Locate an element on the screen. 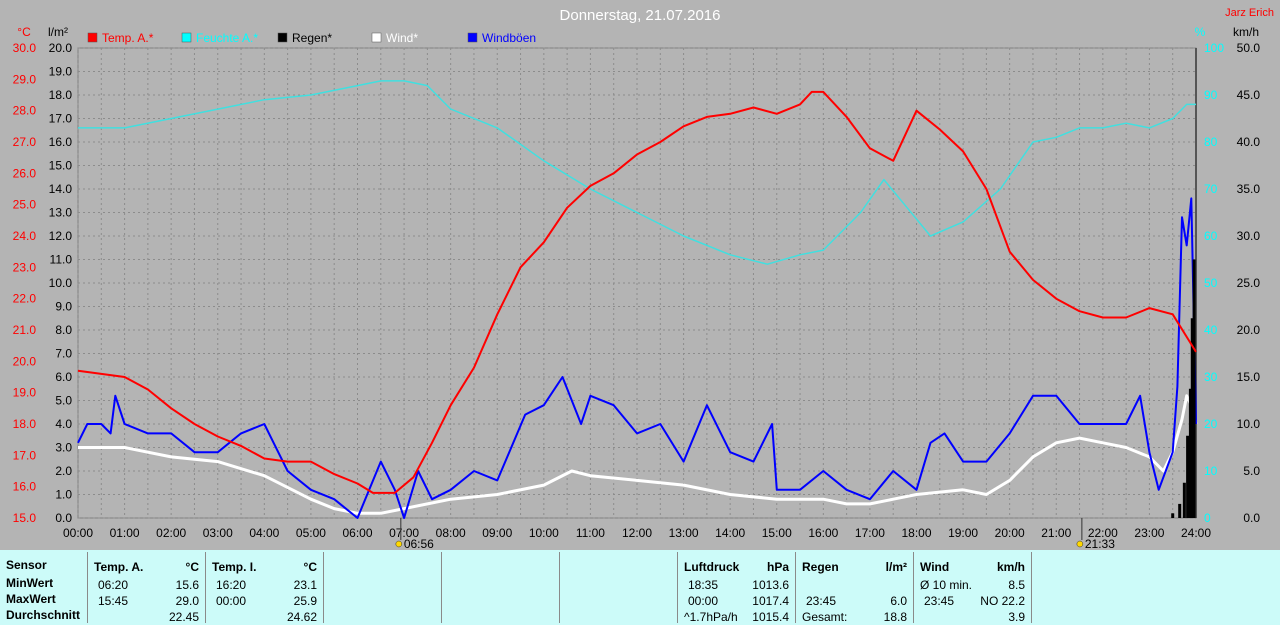 Image resolution: width=1280 pixels, height=625 pixels. stats-row-label: MinWert is located at coordinates (30, 583).